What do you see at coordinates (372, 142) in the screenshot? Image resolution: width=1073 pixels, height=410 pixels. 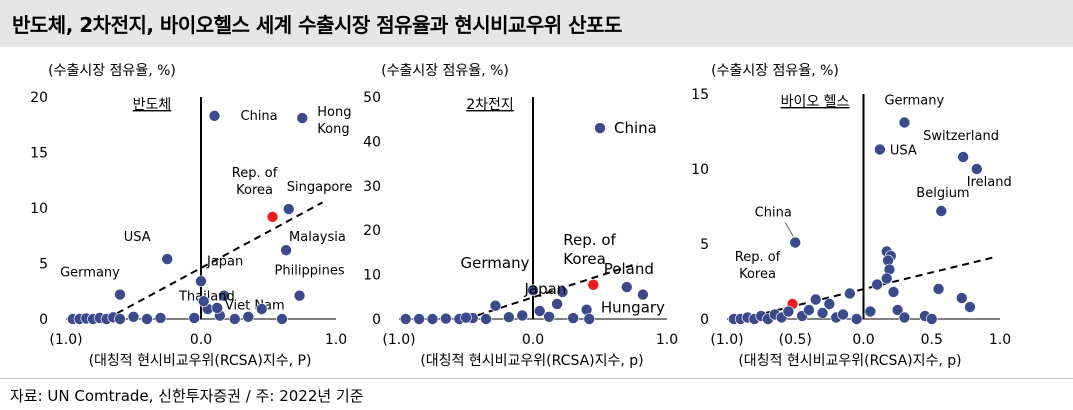 I see `y-tick-label: 40` at bounding box center [372, 142].